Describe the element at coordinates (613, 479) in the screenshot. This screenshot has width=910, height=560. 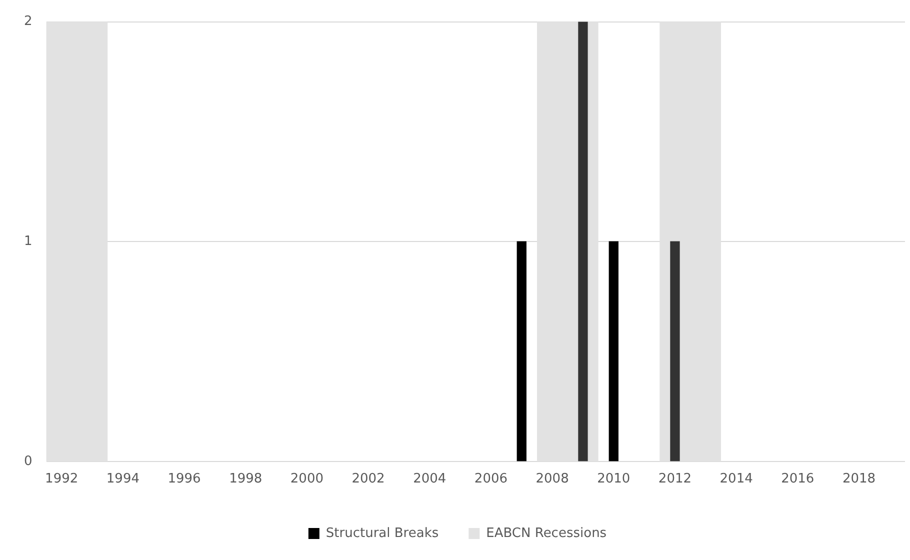
I see `x-tick-label: 2010` at that location.